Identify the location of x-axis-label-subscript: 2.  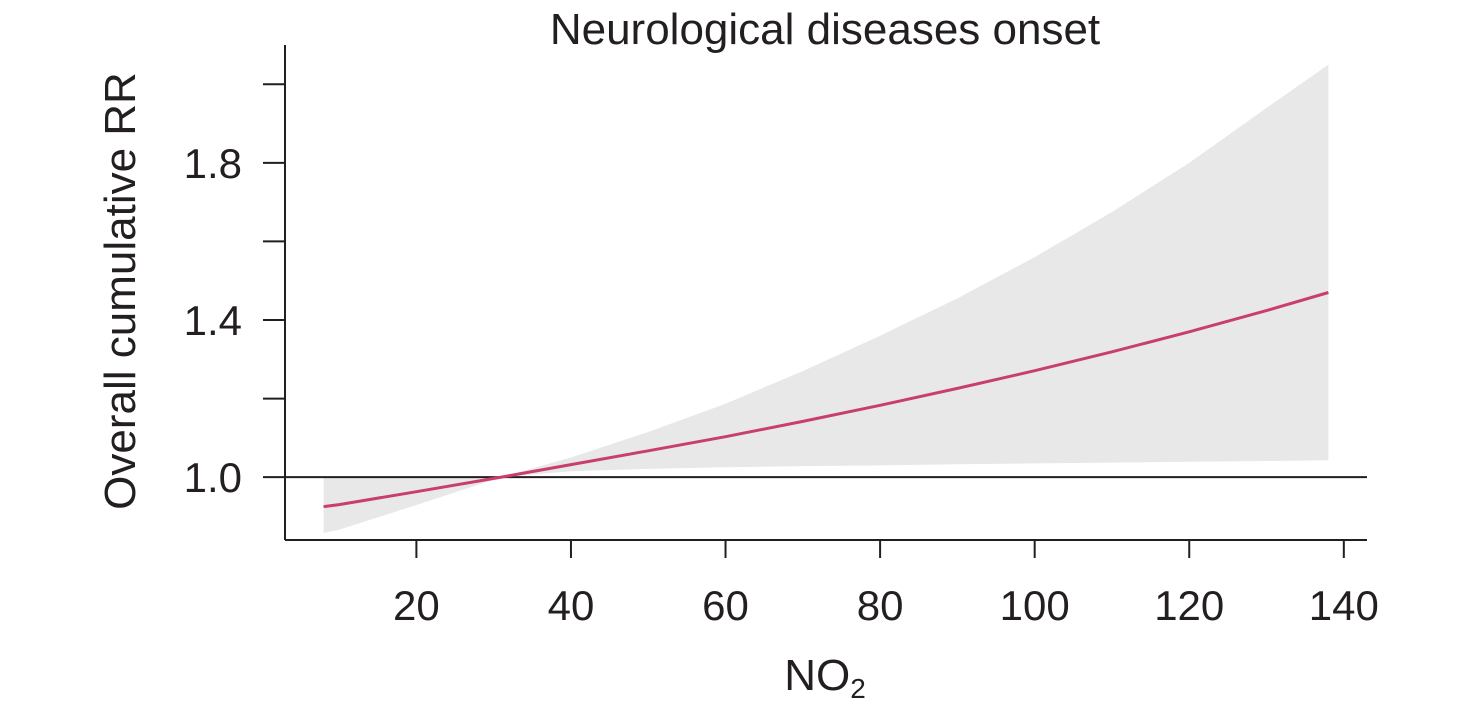
(858, 688).